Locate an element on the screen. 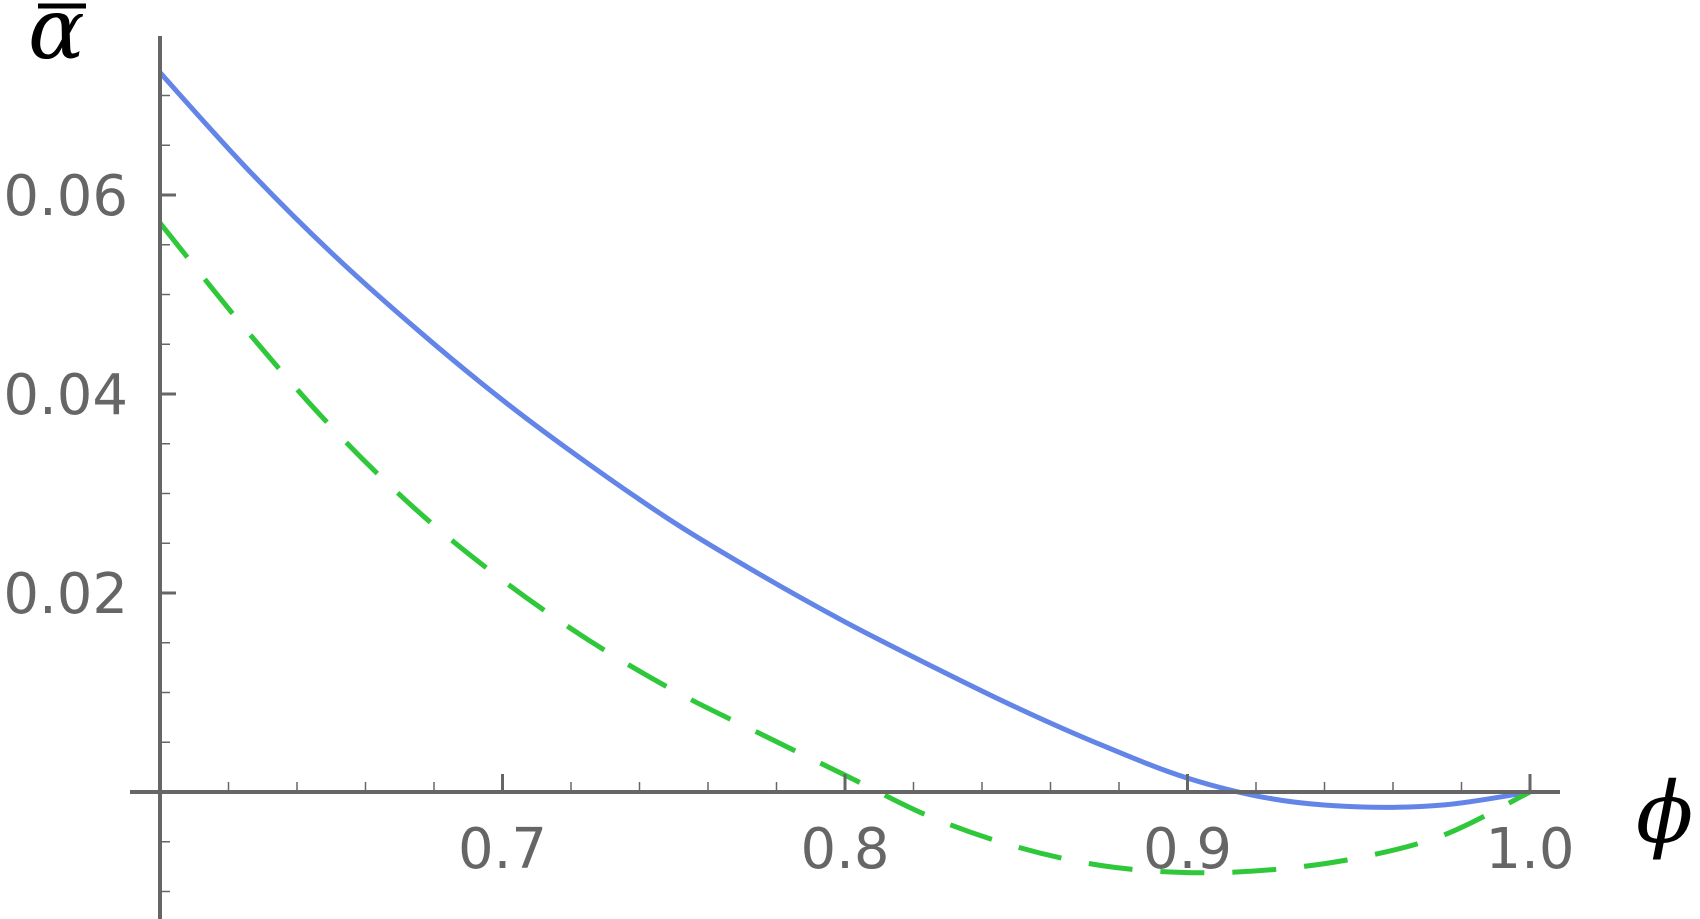 This screenshot has height=919, width=1700. x-tick-label: 0.8 is located at coordinates (844, 849).